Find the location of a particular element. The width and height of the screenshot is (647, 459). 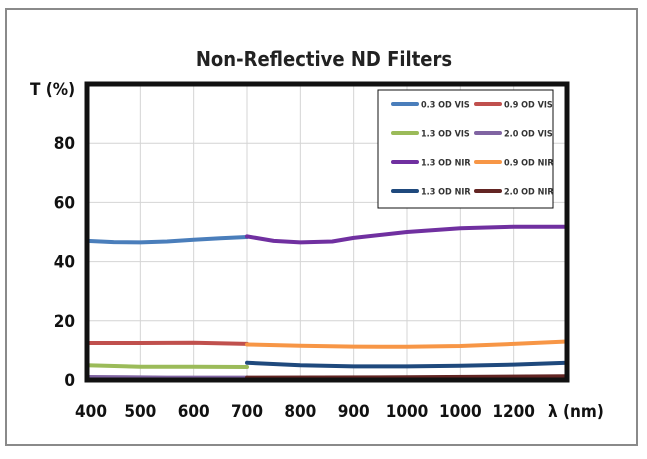

y-tick-label: 80 is located at coordinates (64, 144).